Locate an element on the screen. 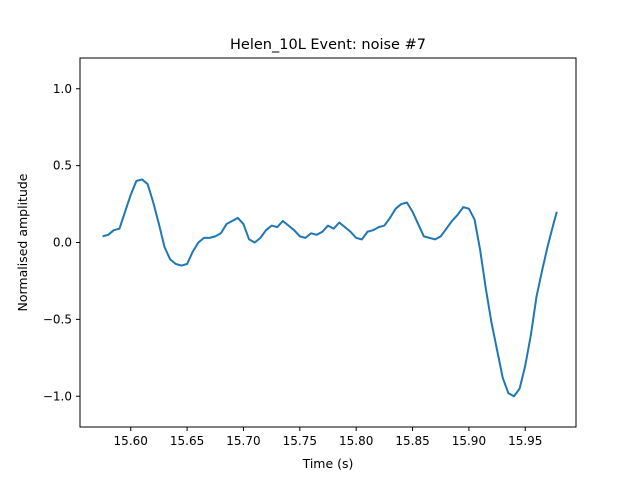  x-axis-ticks: 15.60 15.65 15.70 15.75 15.80 15.85 15.90 15.95 is located at coordinates (328, 437).